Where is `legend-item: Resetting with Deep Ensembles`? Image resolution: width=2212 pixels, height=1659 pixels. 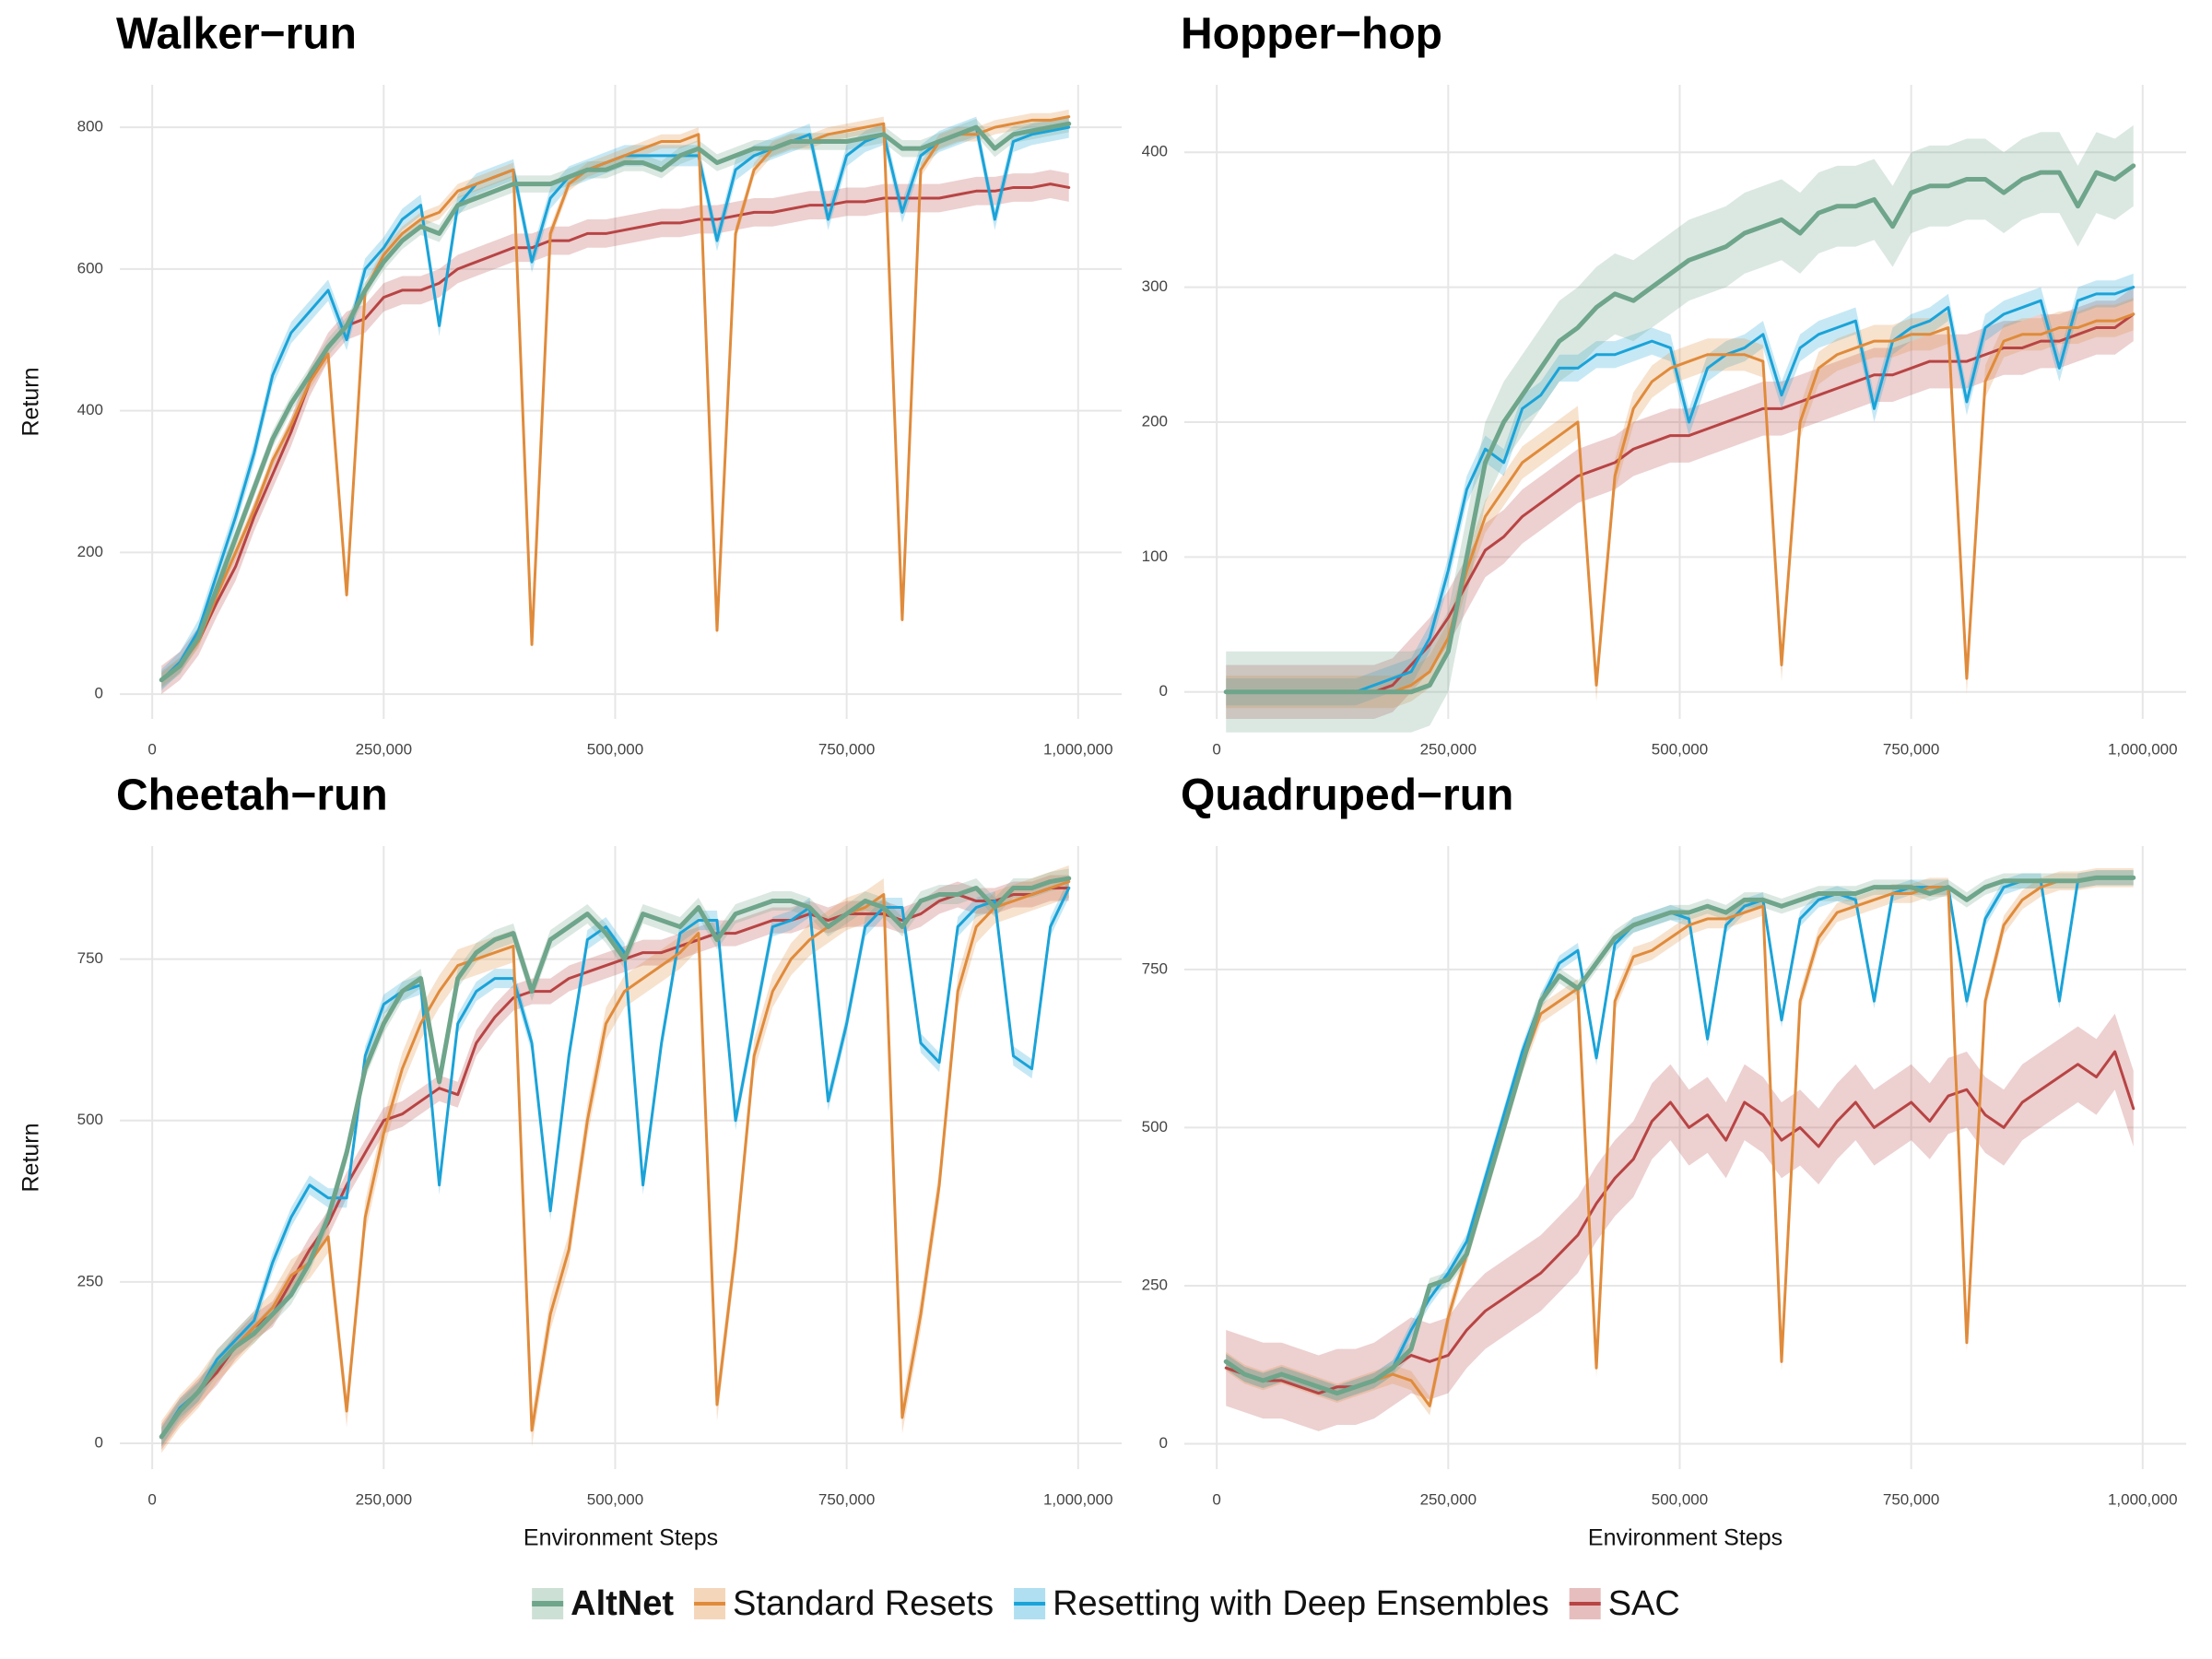 legend-item: Resetting with Deep Ensembles is located at coordinates (1281, 1603).